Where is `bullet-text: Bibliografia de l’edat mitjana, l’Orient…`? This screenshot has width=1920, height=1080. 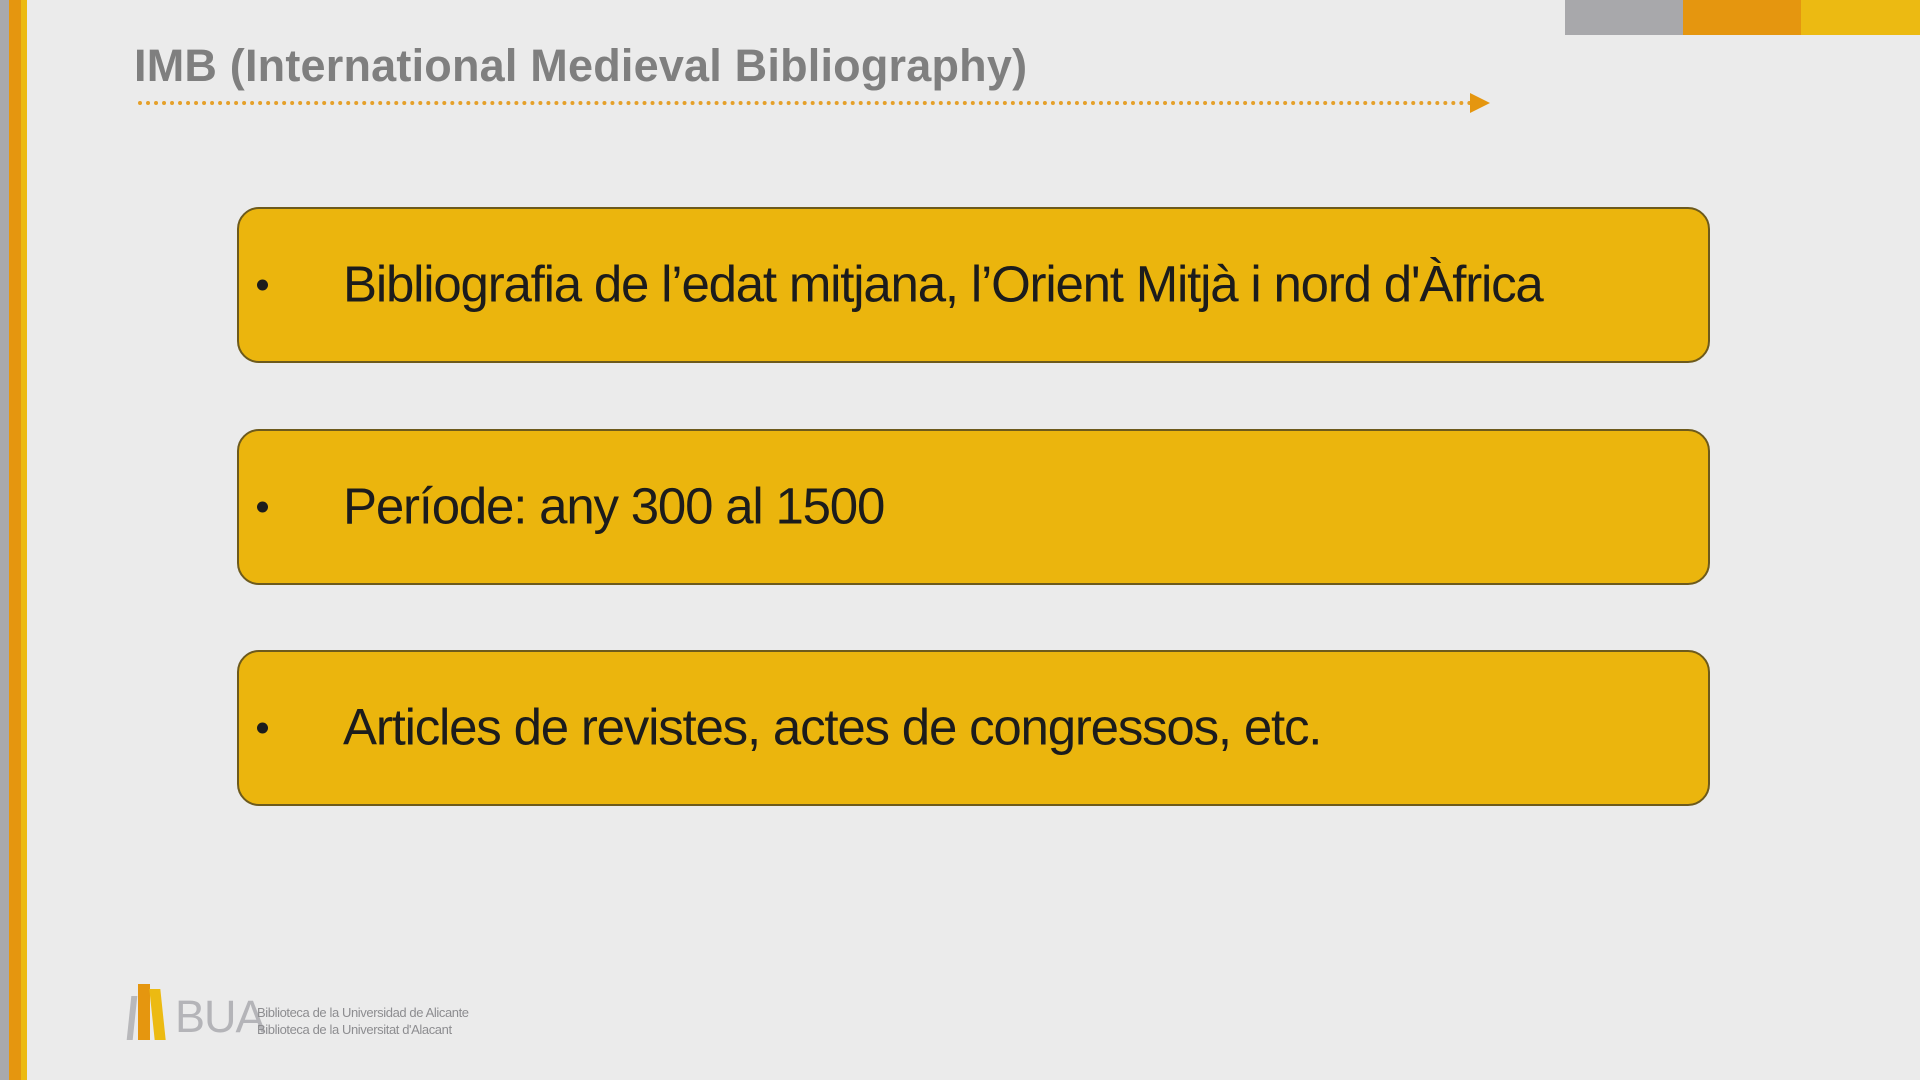
bullet-text: Bibliografia de l’edat mitjana, l’Orient… is located at coordinates (943, 284).